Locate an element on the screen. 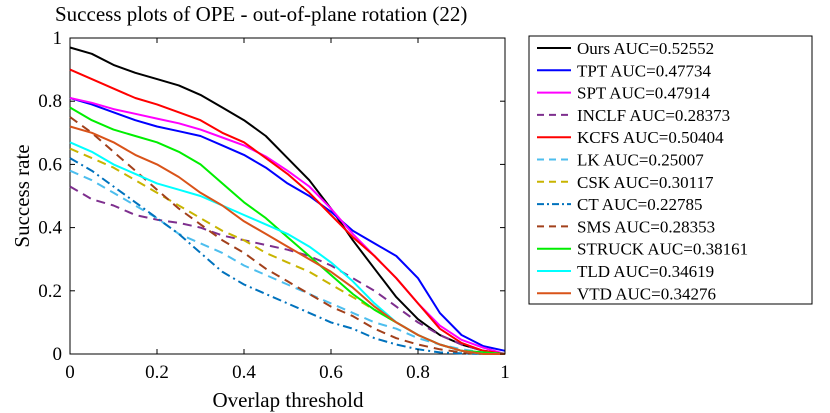 The height and width of the screenshot is (413, 830). legend-label-inclf: INCLF AUC=0.28373 is located at coordinates (653, 115).